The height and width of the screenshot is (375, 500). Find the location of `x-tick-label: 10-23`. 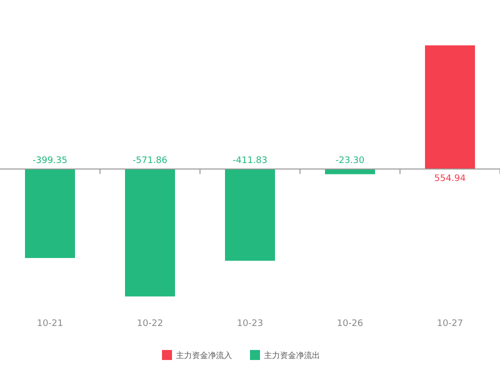

x-tick-label: 10-23 is located at coordinates (250, 324).